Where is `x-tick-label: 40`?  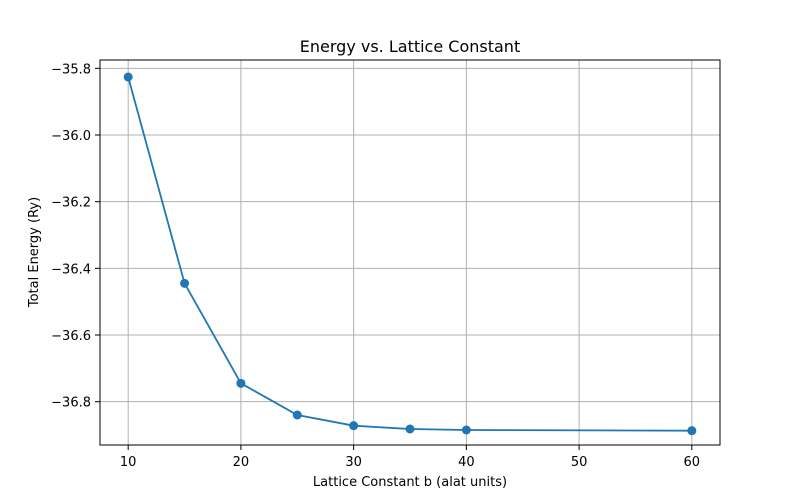 x-tick-label: 40 is located at coordinates (466, 462).